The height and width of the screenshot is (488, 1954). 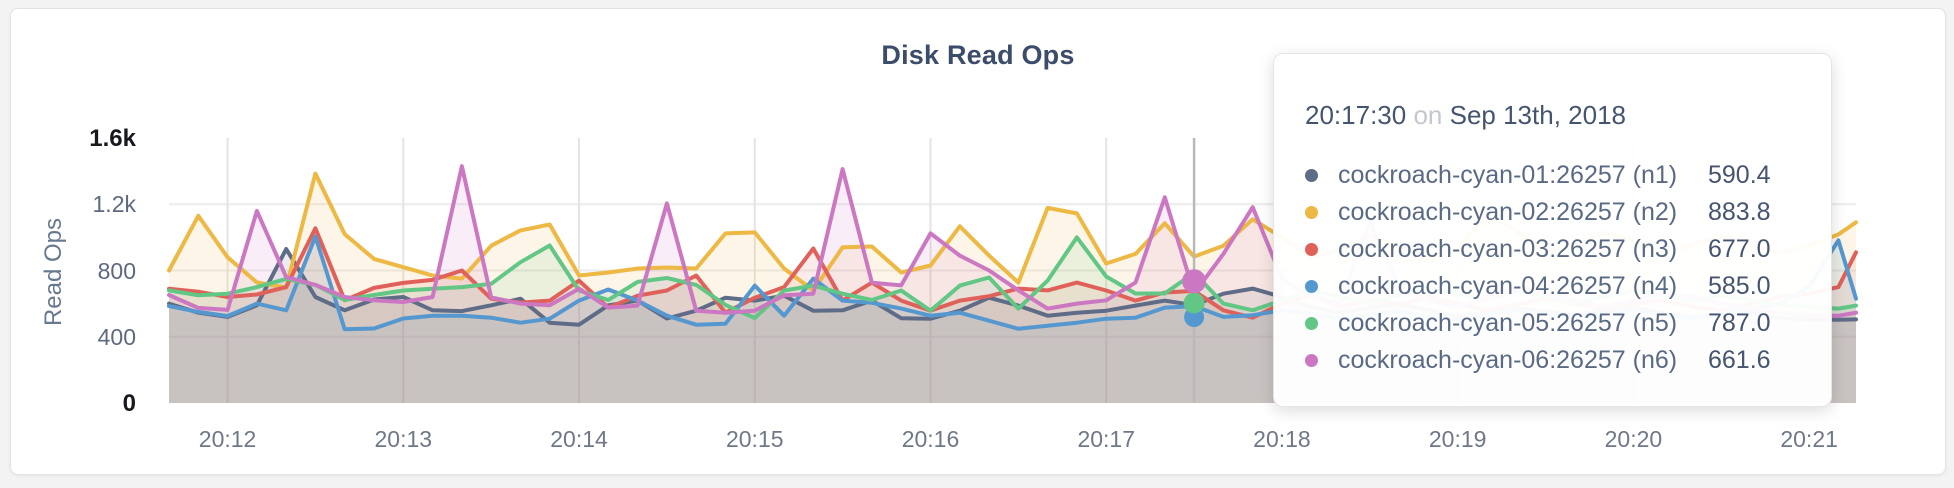 I want to click on tooltip-row: cockroach-cyan-06:26257 (n6) 661.6, so click(x=1554, y=360).